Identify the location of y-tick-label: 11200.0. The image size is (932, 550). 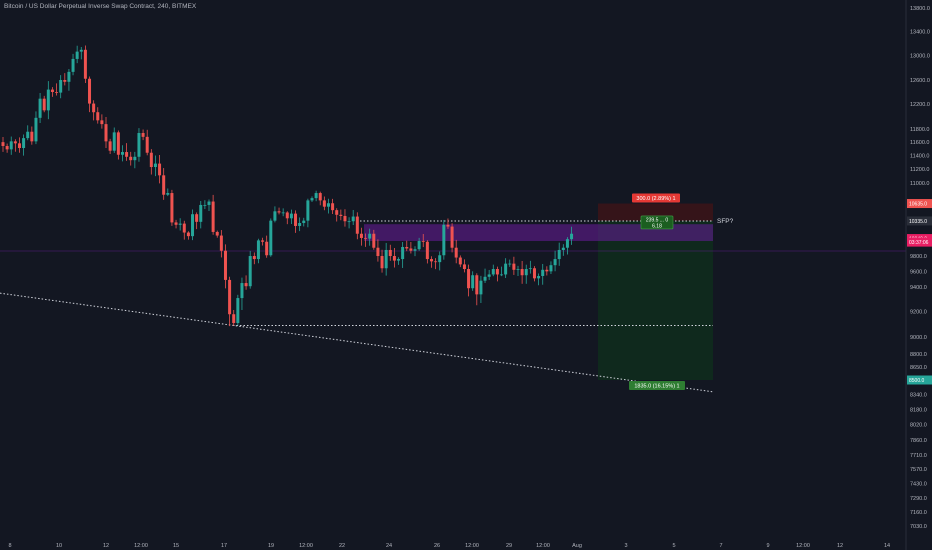
(919, 170).